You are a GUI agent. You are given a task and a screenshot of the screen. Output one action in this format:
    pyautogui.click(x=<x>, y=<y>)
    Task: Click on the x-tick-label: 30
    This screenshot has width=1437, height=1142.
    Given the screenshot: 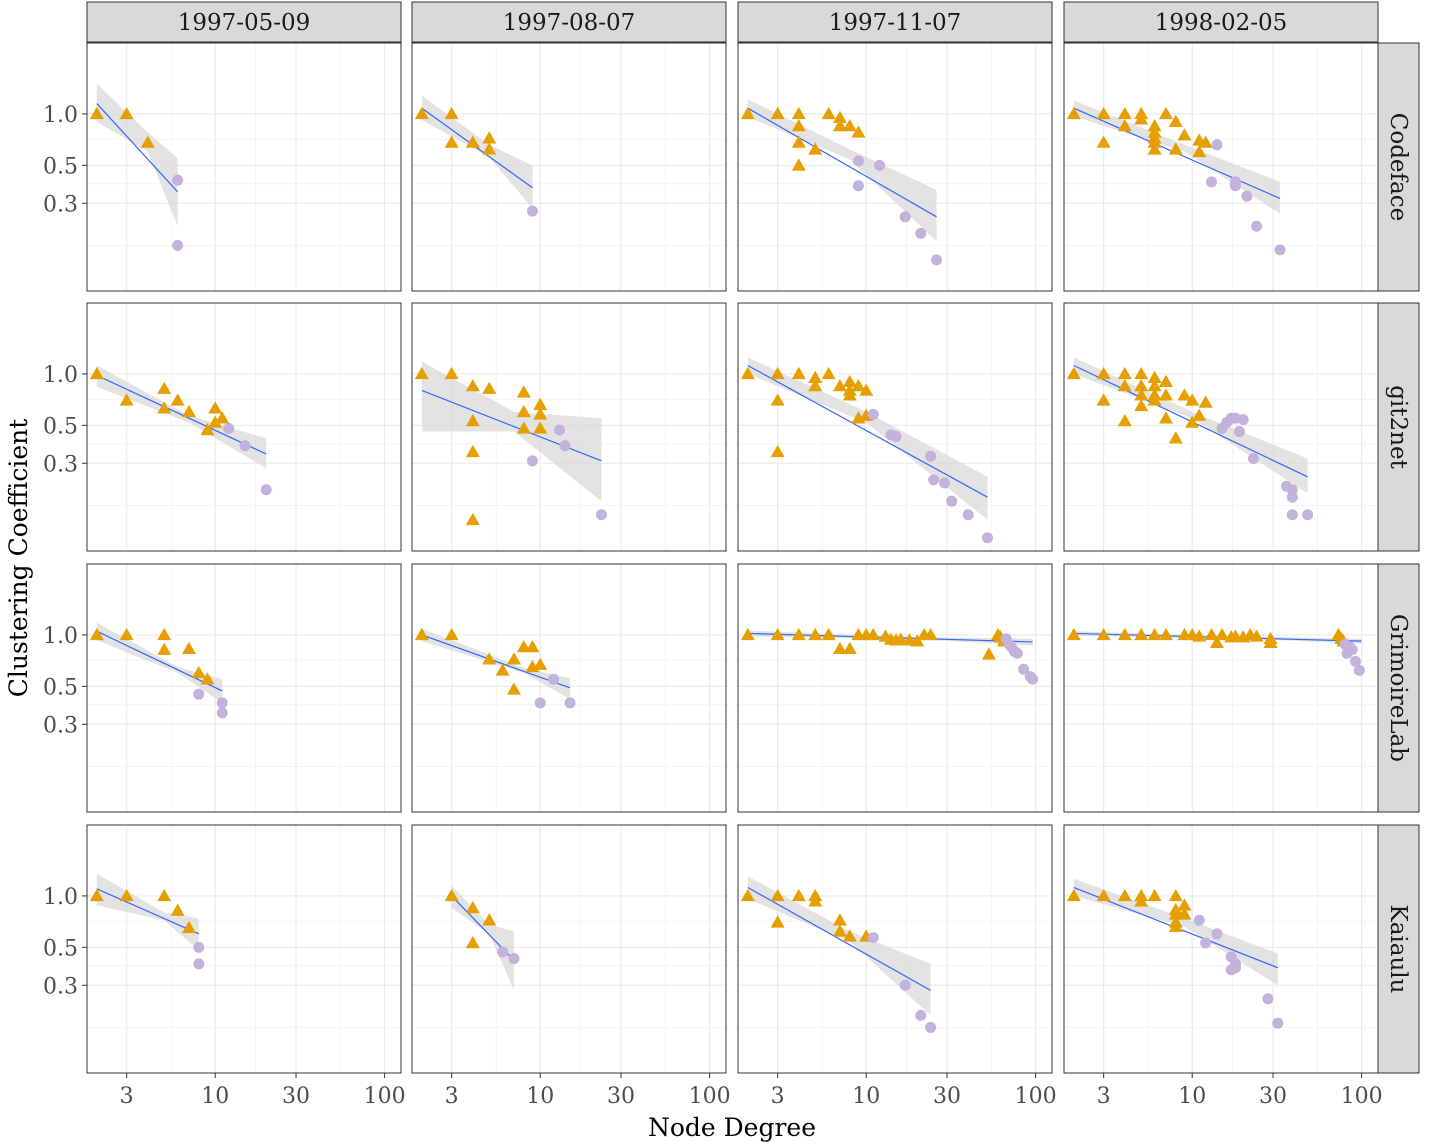 What is the action you would take?
    pyautogui.click(x=296, y=1096)
    